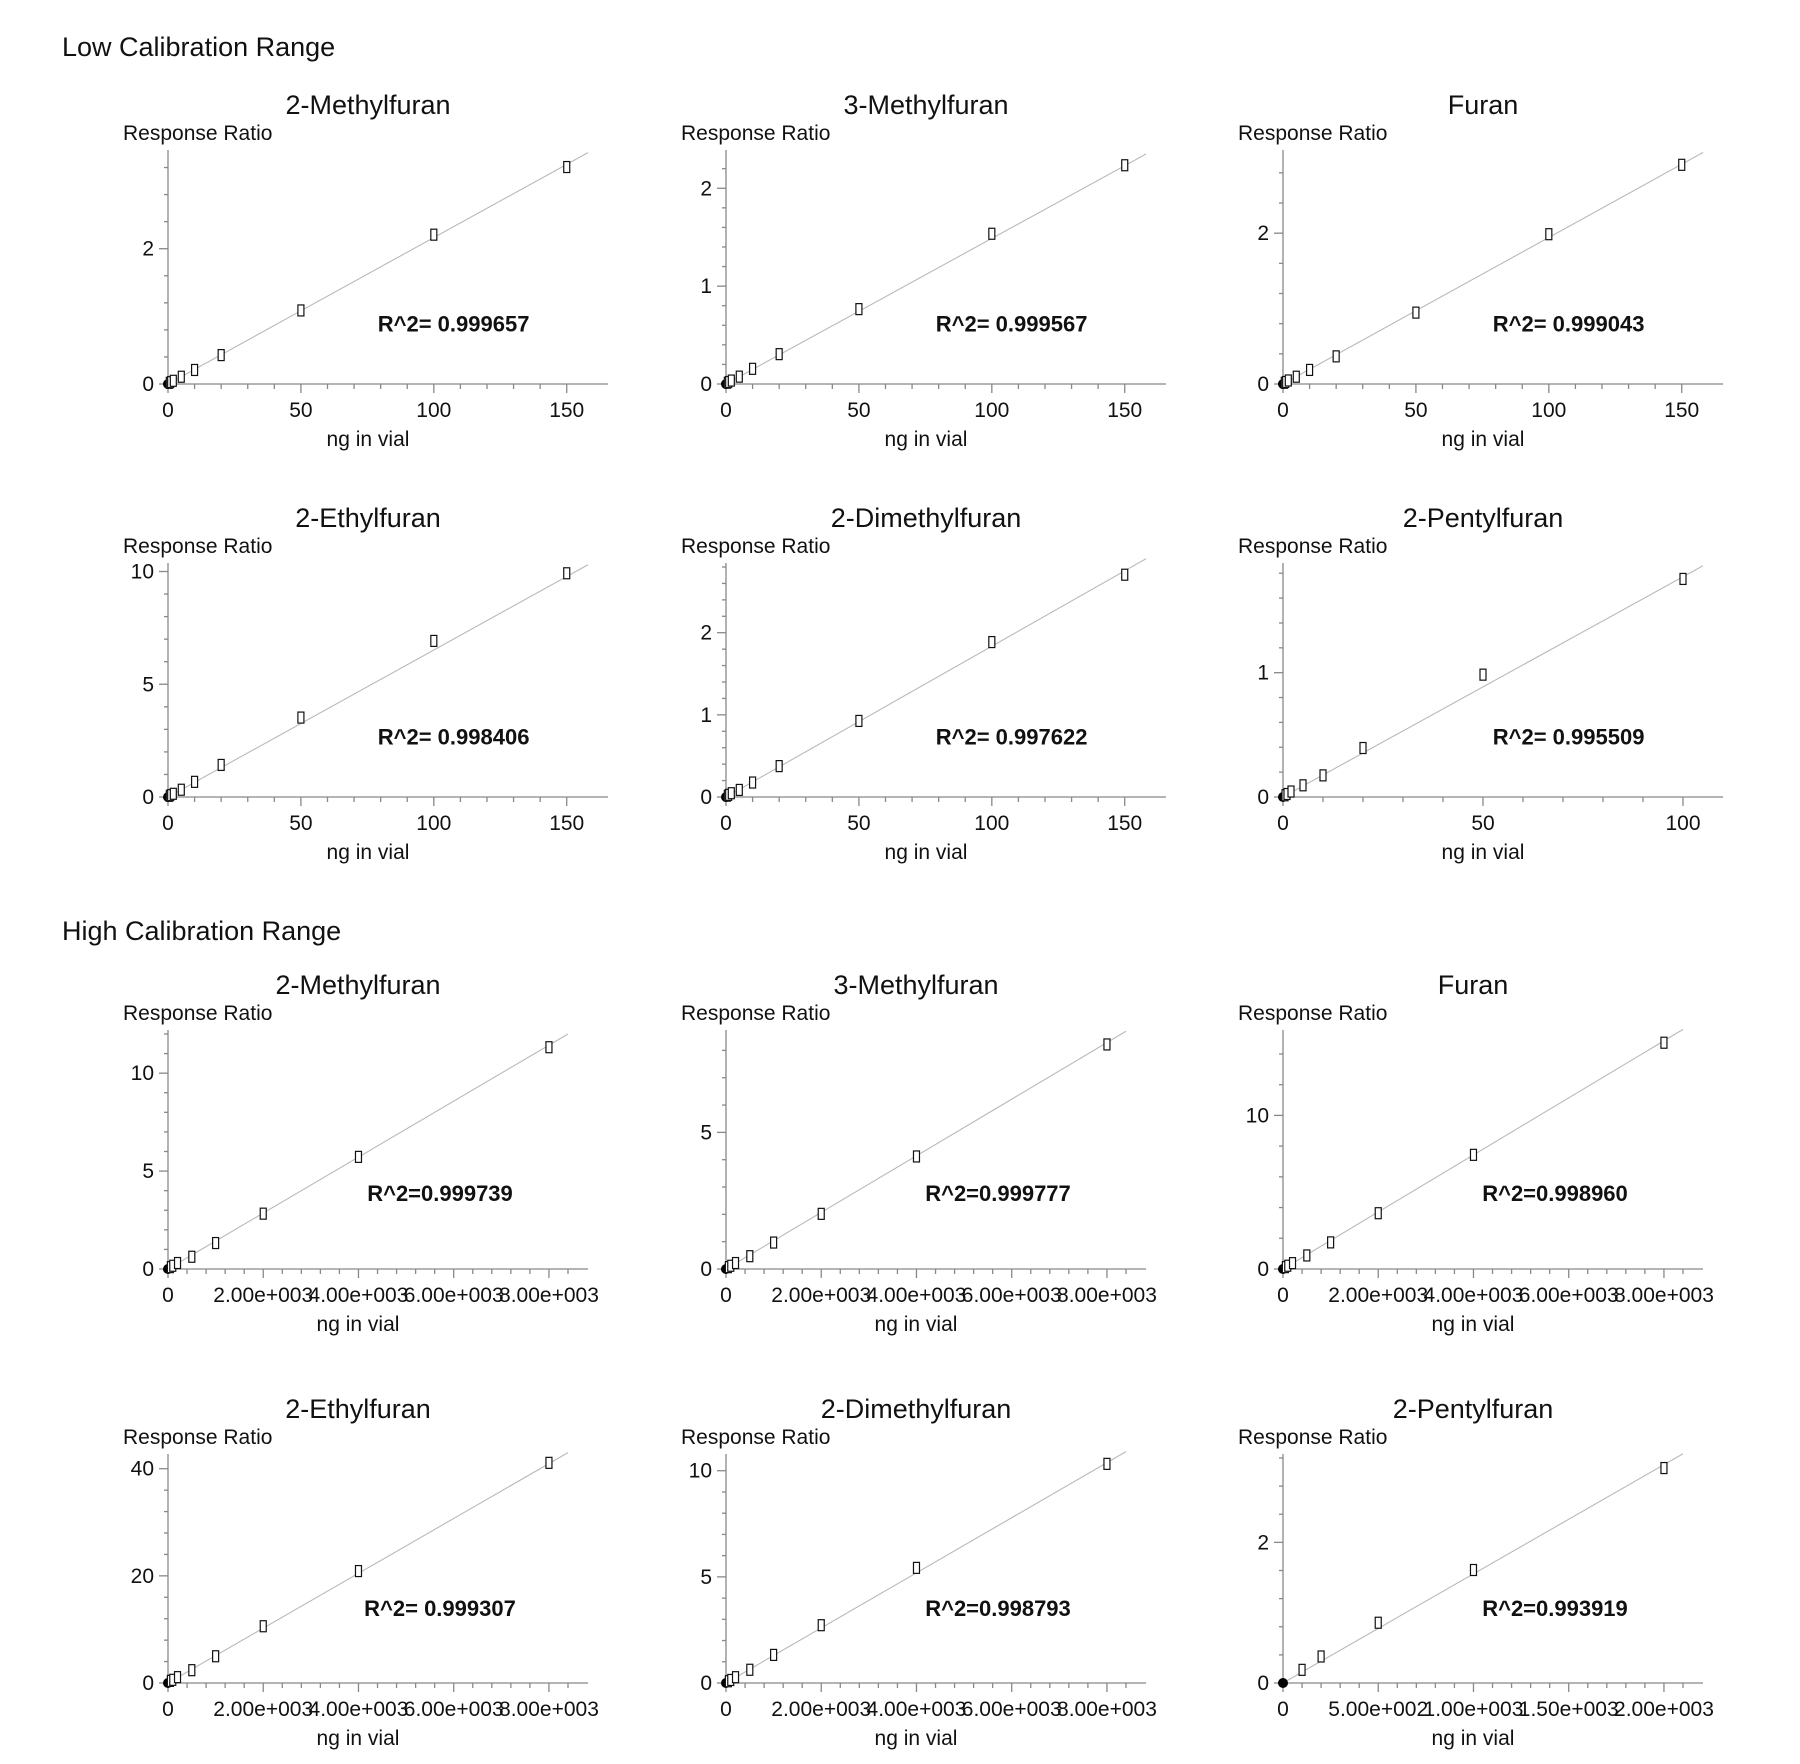  Describe the element at coordinates (1555, 1193) in the screenshot. I see `r-squared-label: R^2=0.998960` at that location.